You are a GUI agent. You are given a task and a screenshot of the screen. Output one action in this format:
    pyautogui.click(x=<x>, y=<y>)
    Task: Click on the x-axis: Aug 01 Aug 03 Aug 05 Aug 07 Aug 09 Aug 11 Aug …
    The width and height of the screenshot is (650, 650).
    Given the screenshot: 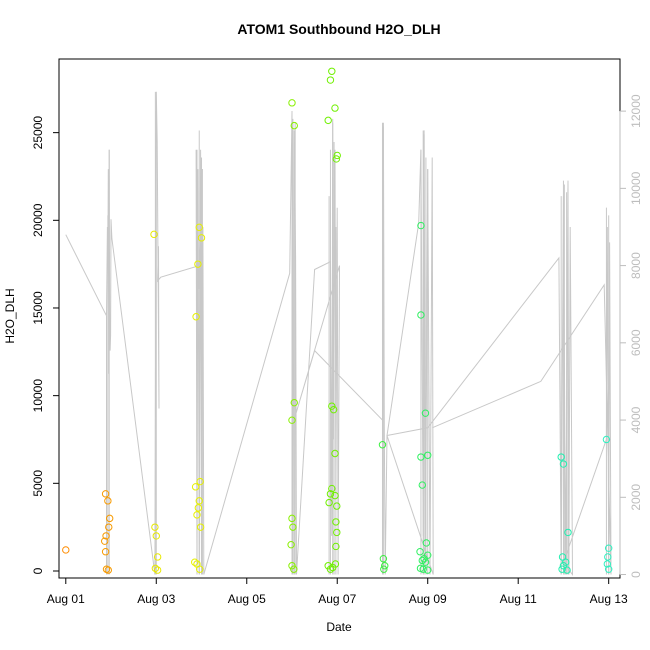 What is the action you would take?
    pyautogui.click(x=337, y=592)
    